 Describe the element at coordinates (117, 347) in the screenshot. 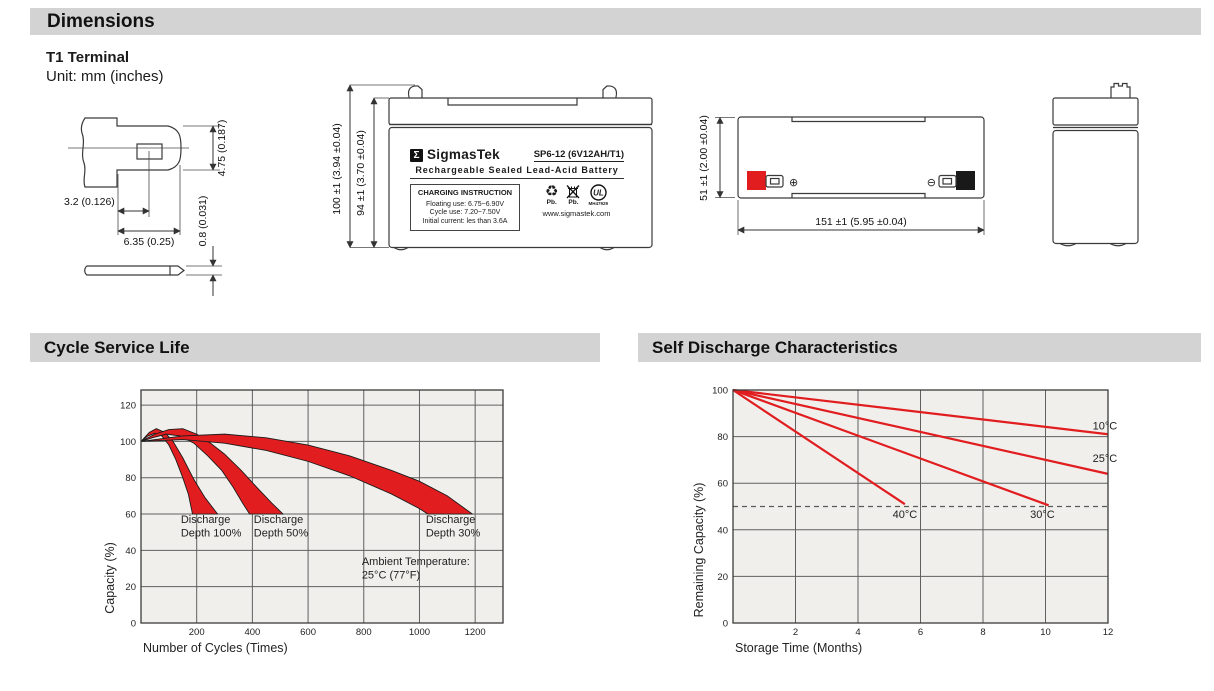

I see `cycle-service-life-title: Cycle Service Life` at that location.